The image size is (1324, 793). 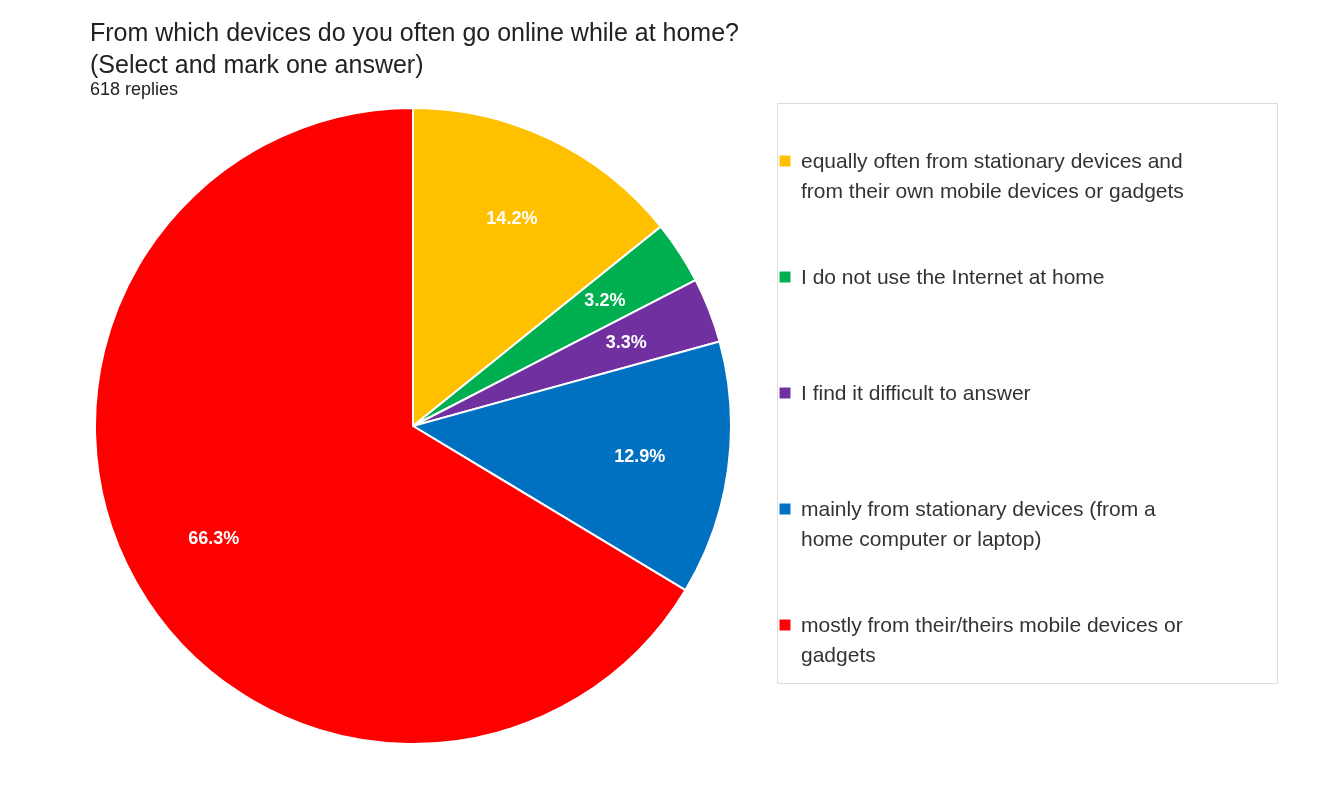 I want to click on legend-label: mainly from stationary devices (from a home computer or laptop), so click(x=979, y=523).